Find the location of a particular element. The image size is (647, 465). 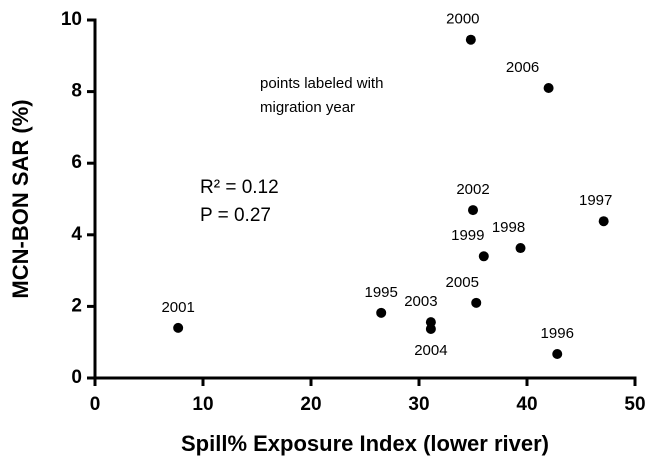

x-tick-label: 0 is located at coordinates (95, 404).